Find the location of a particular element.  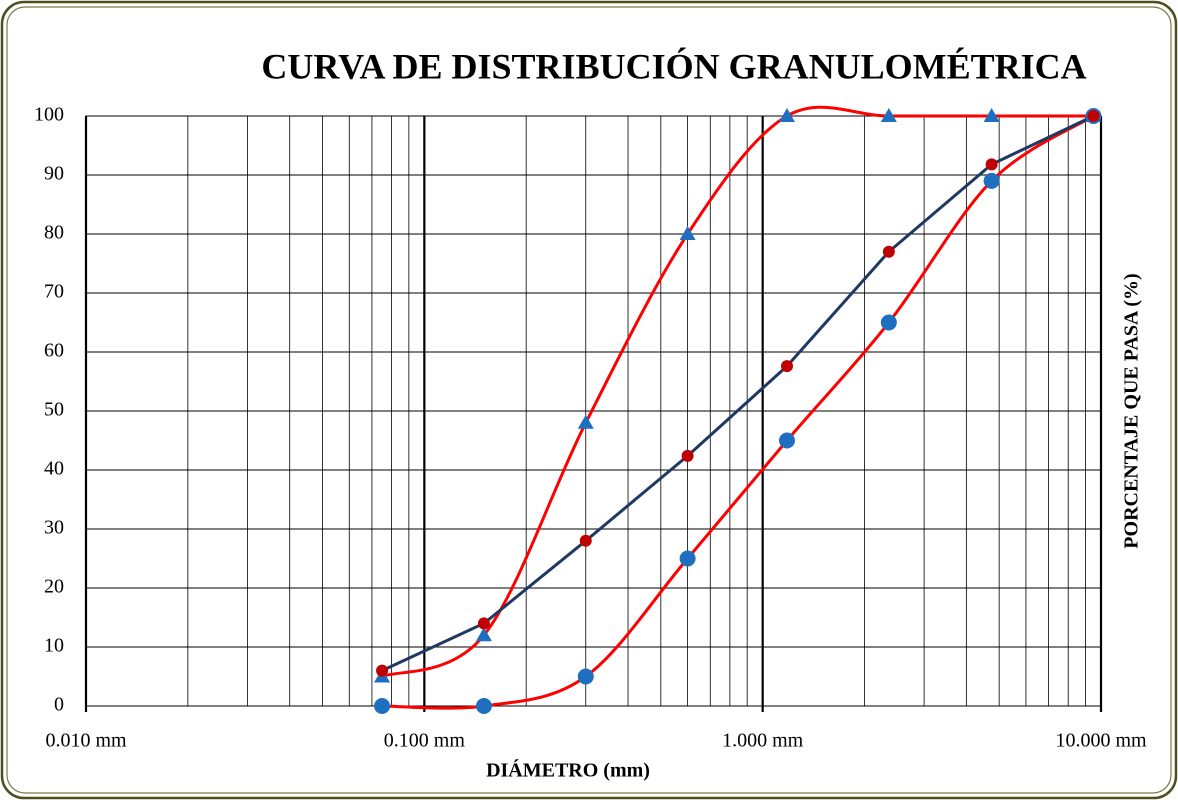

y-tick-label: 70 is located at coordinates (54, 292).